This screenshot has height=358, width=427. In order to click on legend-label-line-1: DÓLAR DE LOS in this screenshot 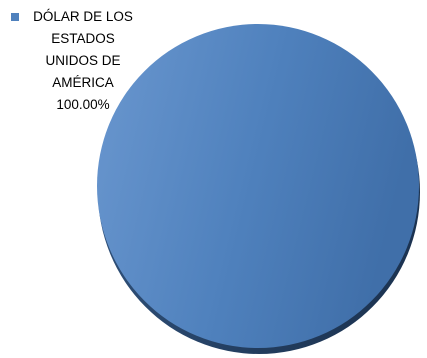, I will do `click(83, 16)`.